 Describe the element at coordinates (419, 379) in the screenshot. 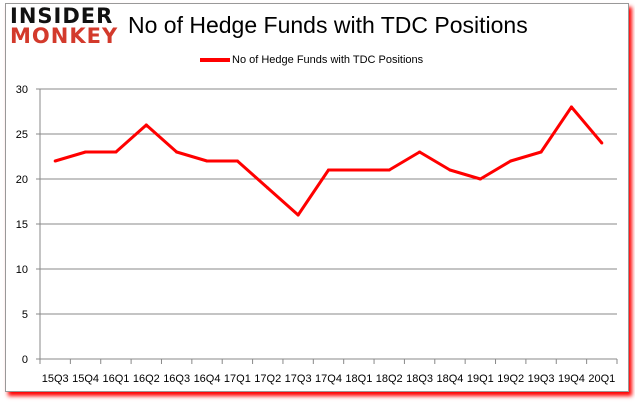

I see `x-tick-label: 18Q3` at that location.